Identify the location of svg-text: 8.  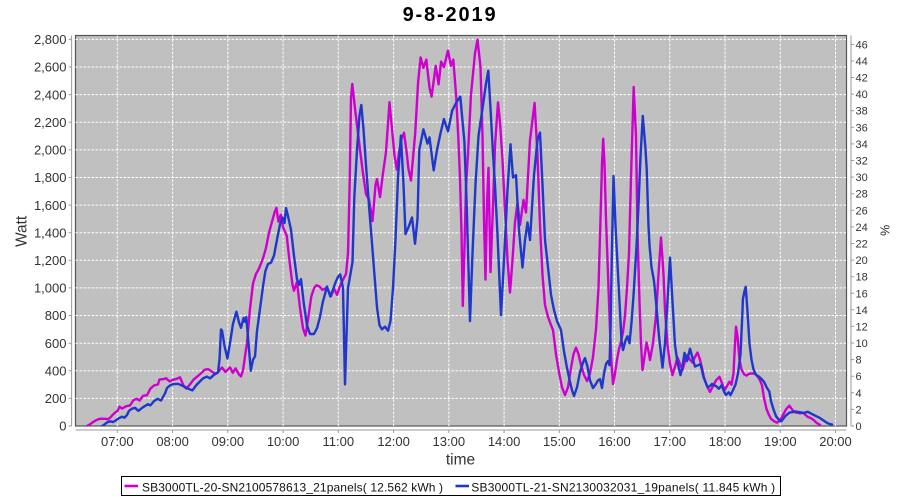
(859, 361).